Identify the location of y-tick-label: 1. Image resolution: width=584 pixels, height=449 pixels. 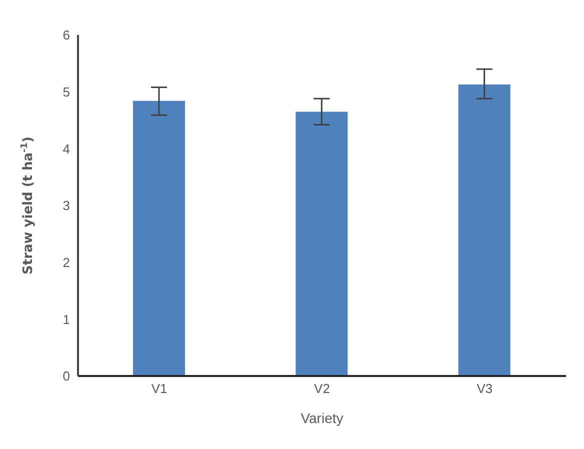
(66, 319).